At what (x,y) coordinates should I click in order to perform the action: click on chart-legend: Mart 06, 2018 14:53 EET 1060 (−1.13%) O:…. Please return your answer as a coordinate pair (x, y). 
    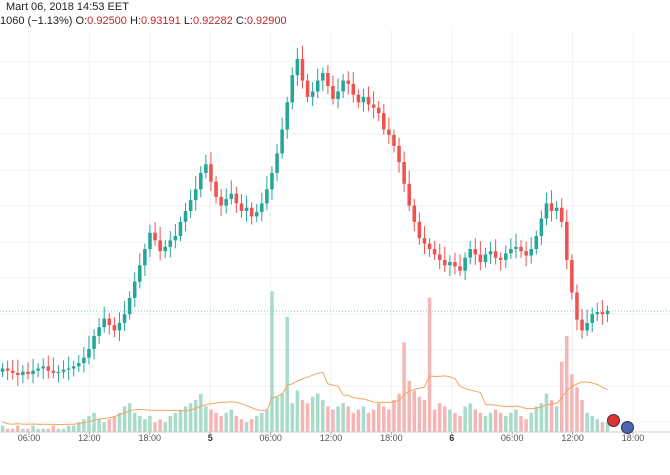
    Looking at the image, I should click on (335, 20).